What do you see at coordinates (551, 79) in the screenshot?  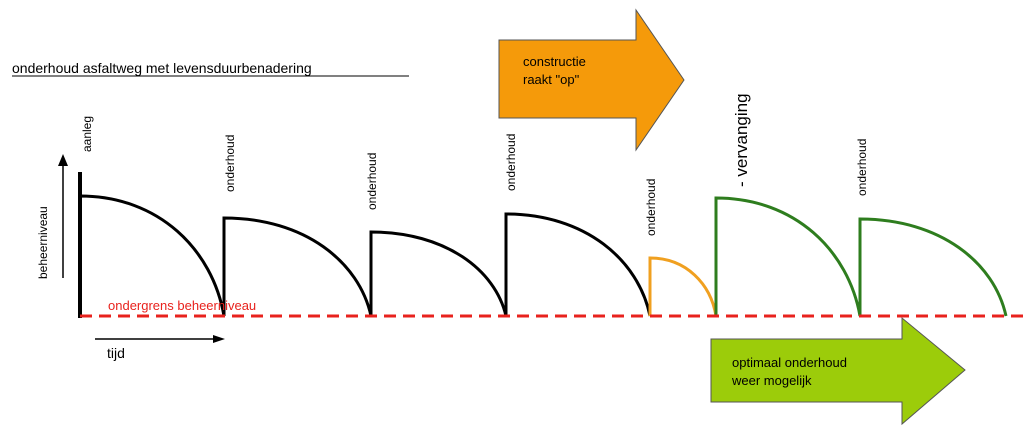 I see `constructie-label-line2: raakt "op"` at bounding box center [551, 79].